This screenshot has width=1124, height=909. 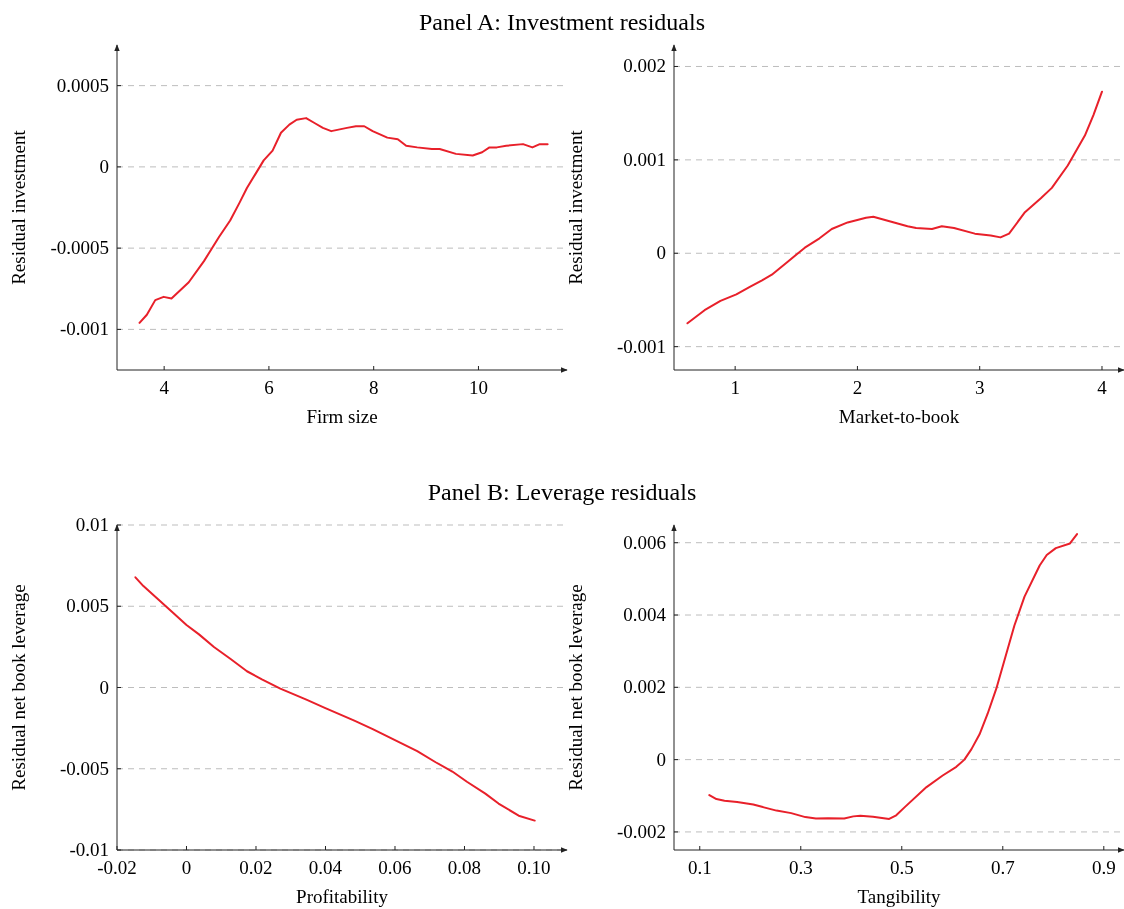 What do you see at coordinates (644, 159) in the screenshot?
I see `y-tick-label: 0.001` at bounding box center [644, 159].